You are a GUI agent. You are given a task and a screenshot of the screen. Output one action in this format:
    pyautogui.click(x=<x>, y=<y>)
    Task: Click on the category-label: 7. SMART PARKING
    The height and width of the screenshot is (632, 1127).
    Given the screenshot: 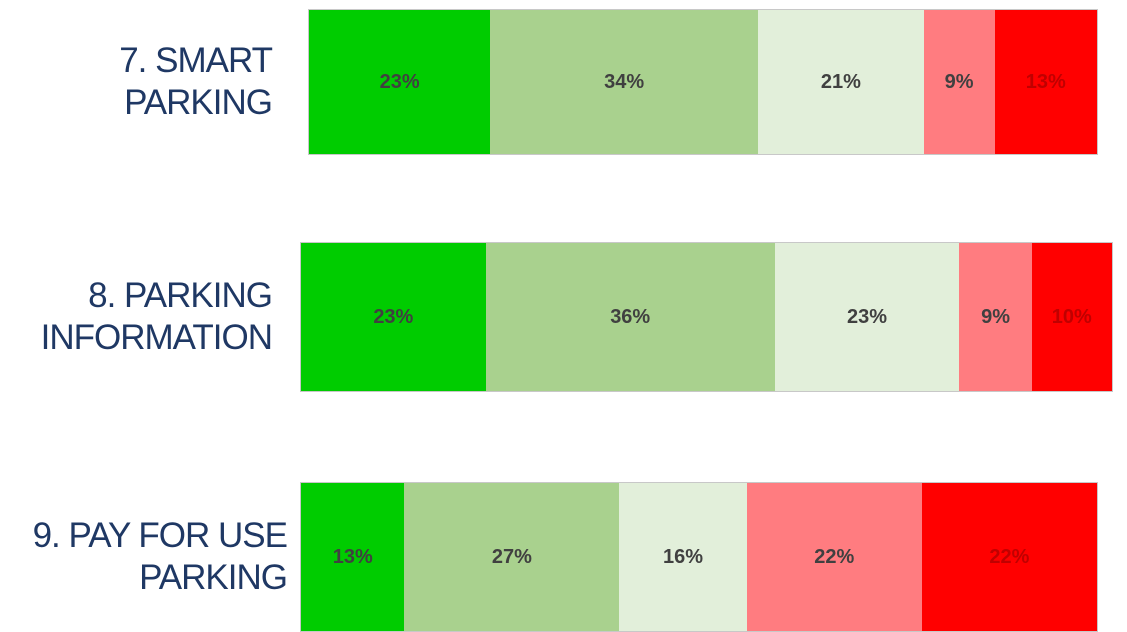 What is the action you would take?
    pyautogui.click(x=196, y=81)
    